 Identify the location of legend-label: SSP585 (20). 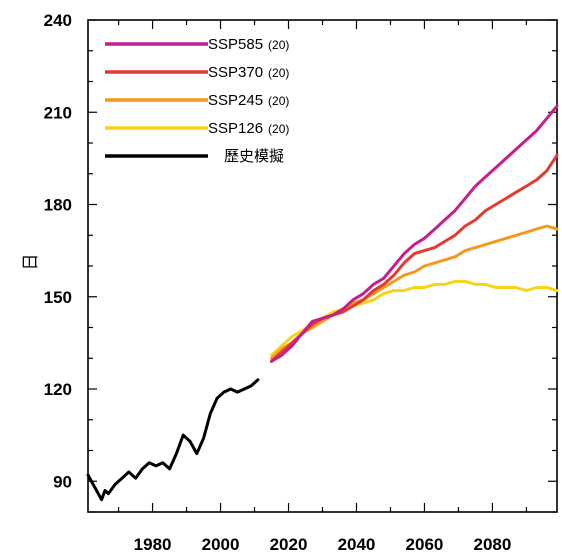
(248, 44).